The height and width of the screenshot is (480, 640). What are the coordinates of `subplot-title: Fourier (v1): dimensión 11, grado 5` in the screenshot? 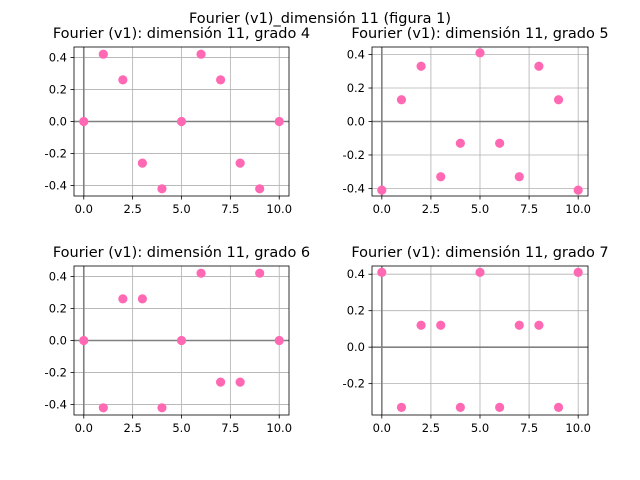 It's located at (479, 34).